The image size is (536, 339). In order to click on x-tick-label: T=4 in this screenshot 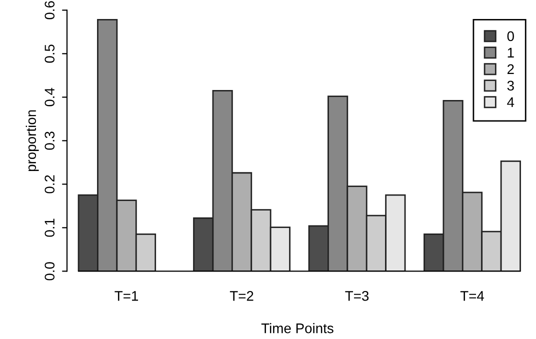, I will do `click(472, 296)`.